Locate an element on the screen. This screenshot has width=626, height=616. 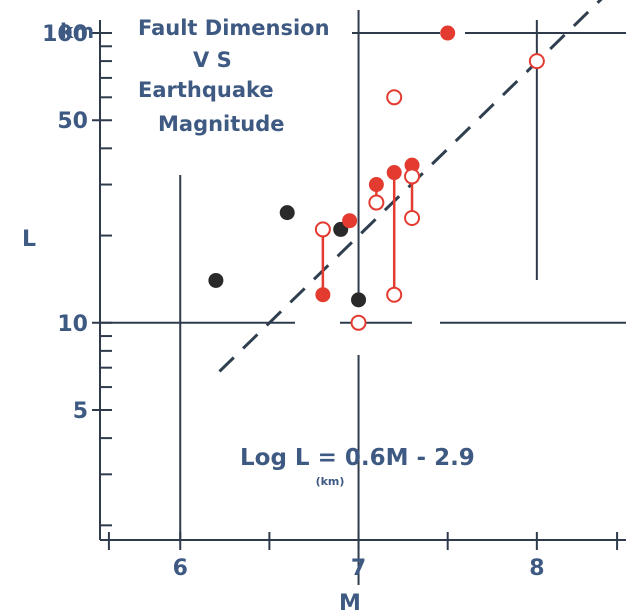
y-tick-label-50: 50 is located at coordinates (72, 121).